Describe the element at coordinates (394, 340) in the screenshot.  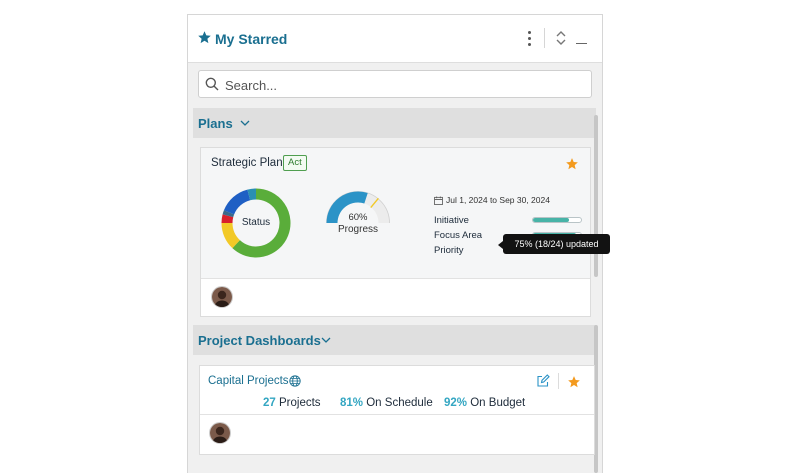
I see `dashboards-section-header: Project Dashboards` at that location.